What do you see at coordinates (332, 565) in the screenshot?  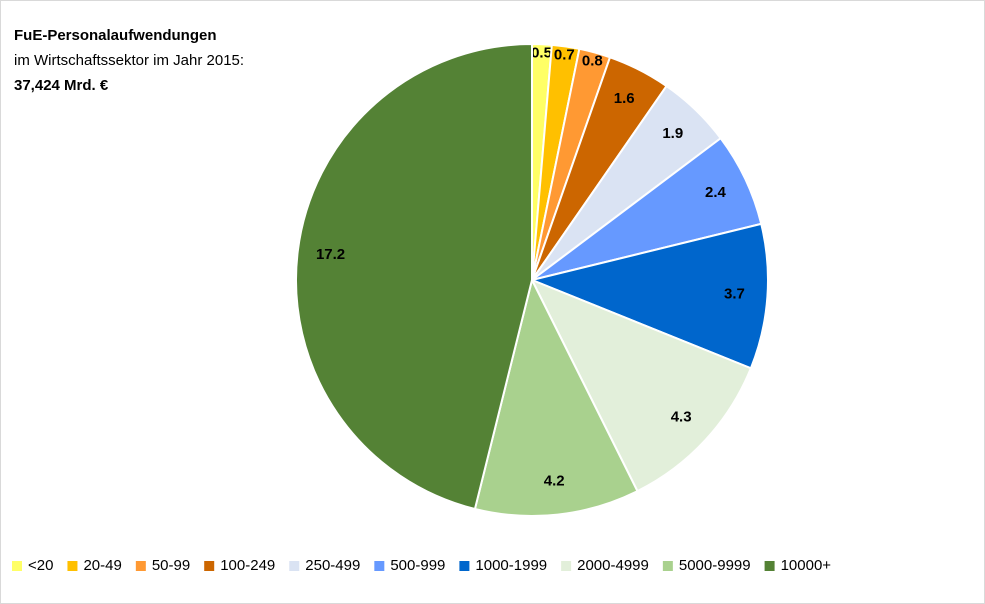 I see `legend-label: 250-499` at bounding box center [332, 565].